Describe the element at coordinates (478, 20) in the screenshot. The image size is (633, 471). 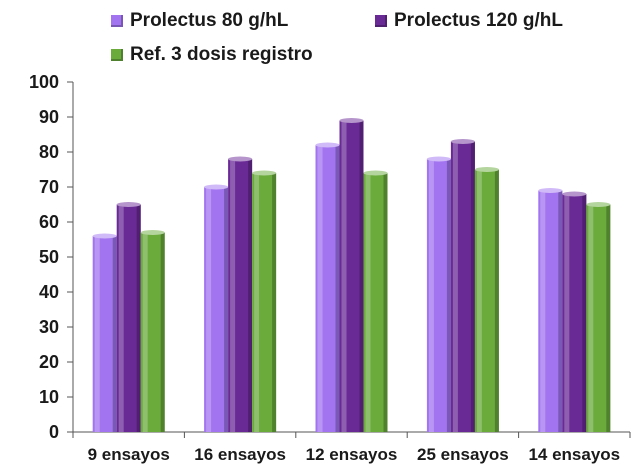
I see `legend-label-series-2: Prolectus 120 g/hL` at that location.